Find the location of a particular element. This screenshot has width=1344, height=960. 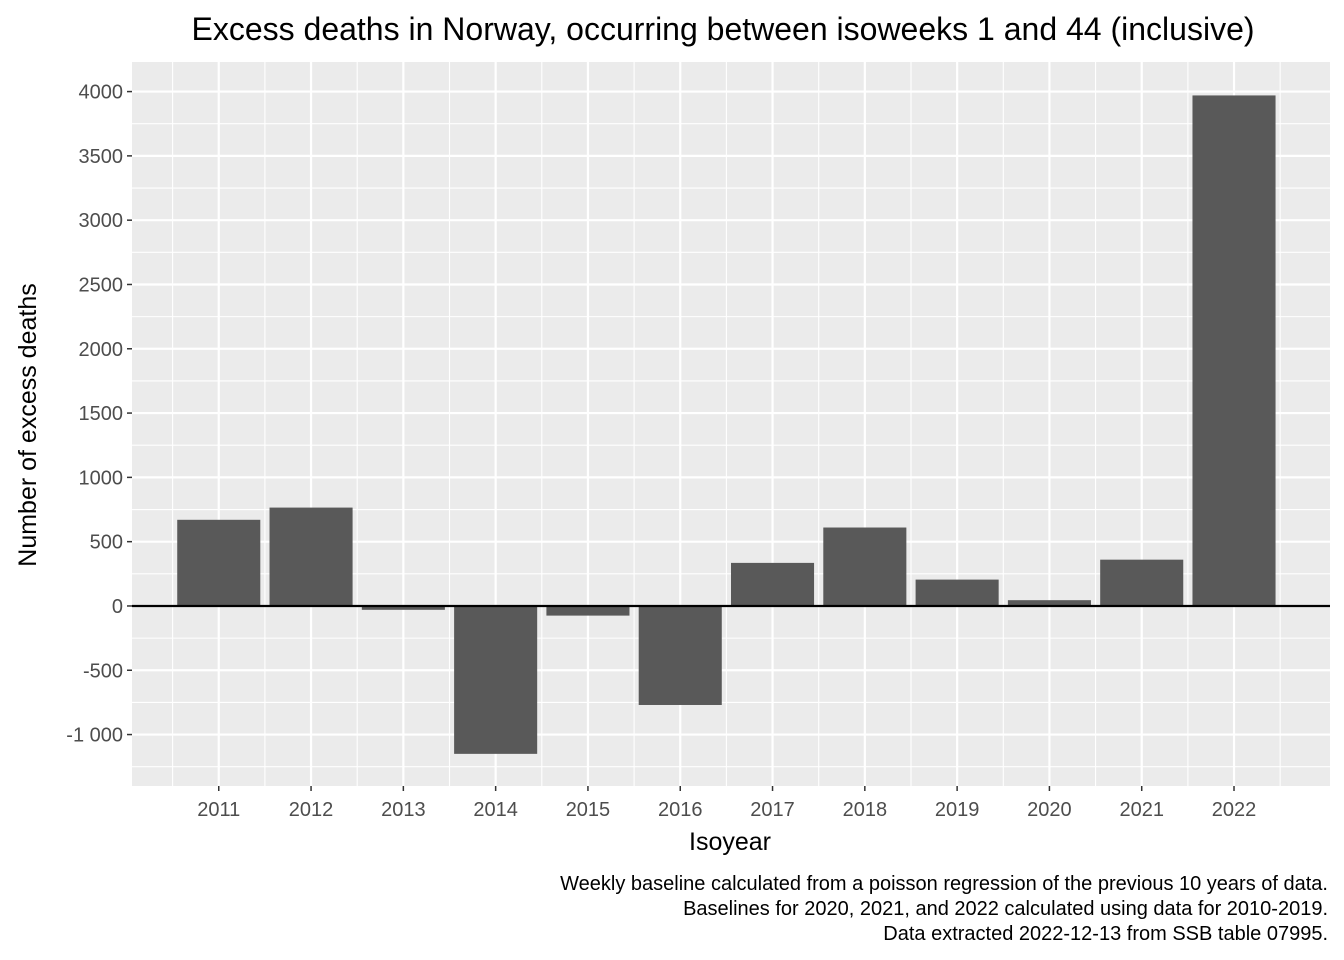

y-tick-label: 4000 is located at coordinates (101, 93).